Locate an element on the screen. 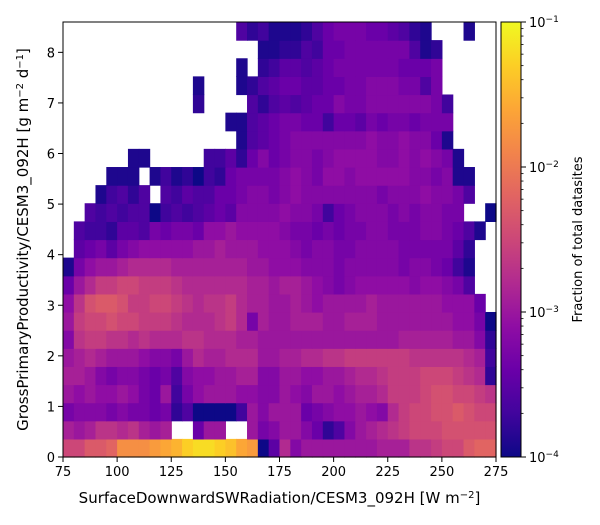  x-tick-label: 100 is located at coordinates (117, 472).